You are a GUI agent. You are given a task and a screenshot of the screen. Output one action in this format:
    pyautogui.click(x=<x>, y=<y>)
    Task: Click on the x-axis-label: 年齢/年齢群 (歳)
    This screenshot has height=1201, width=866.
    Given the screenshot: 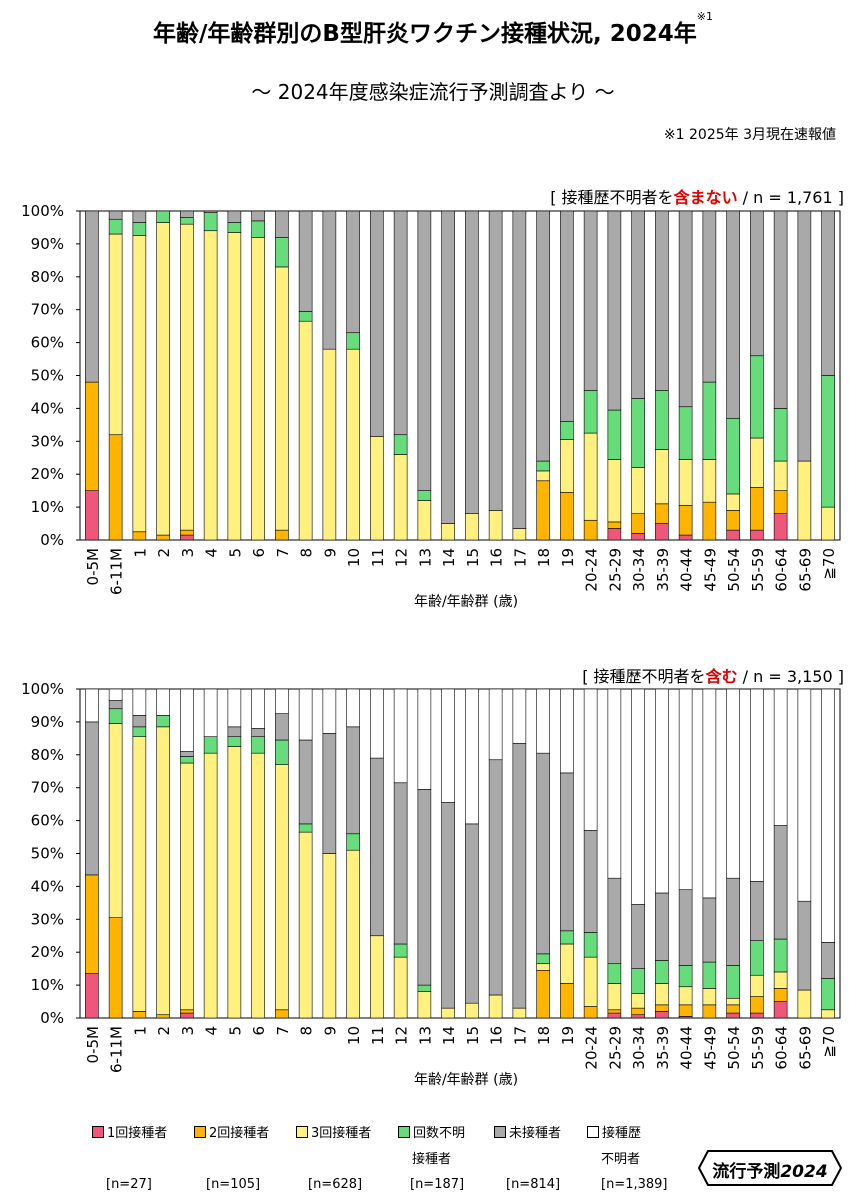 What is the action you would take?
    pyautogui.click(x=466, y=602)
    